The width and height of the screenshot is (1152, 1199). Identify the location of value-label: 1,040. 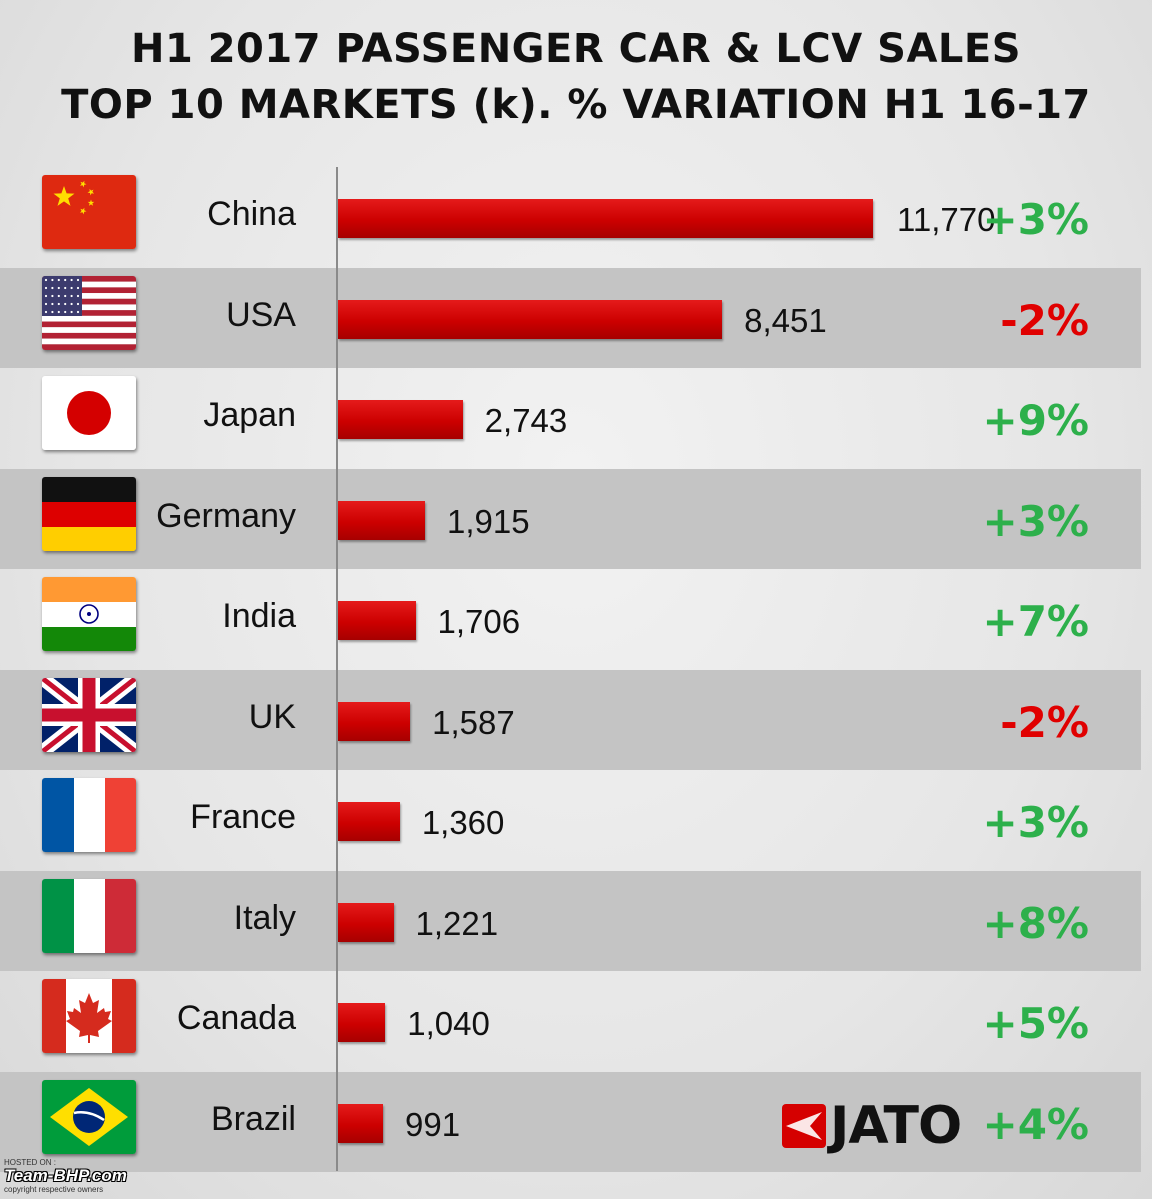
(448, 1023).